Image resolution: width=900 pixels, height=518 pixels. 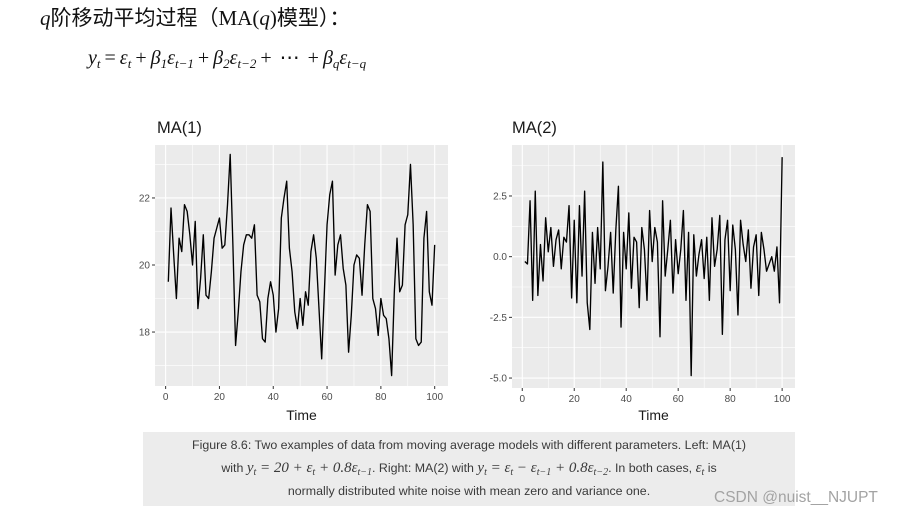 What do you see at coordinates (110, 58) in the screenshot?
I see `formula-equals: =` at bounding box center [110, 58].